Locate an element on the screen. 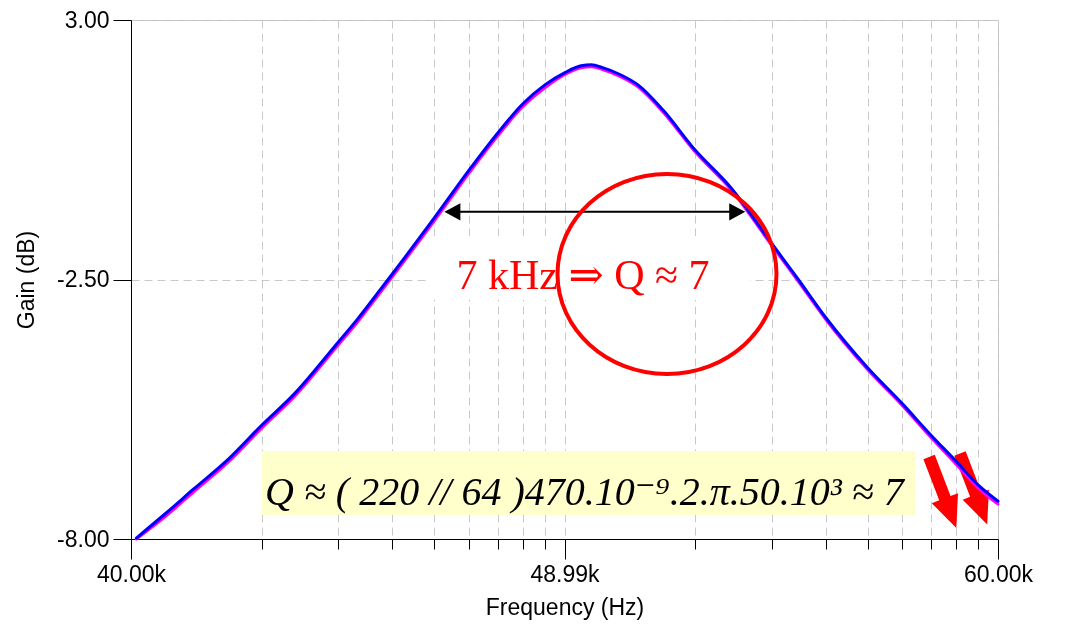 Image resolution: width=1081 pixels, height=629 pixels. x-tick-label: 40.00k is located at coordinates (131, 573).